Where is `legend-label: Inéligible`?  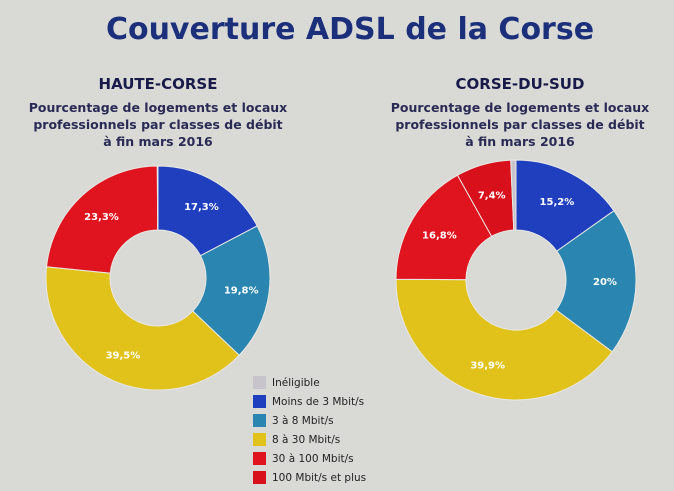 legend-label: Inéligible is located at coordinates (296, 382).